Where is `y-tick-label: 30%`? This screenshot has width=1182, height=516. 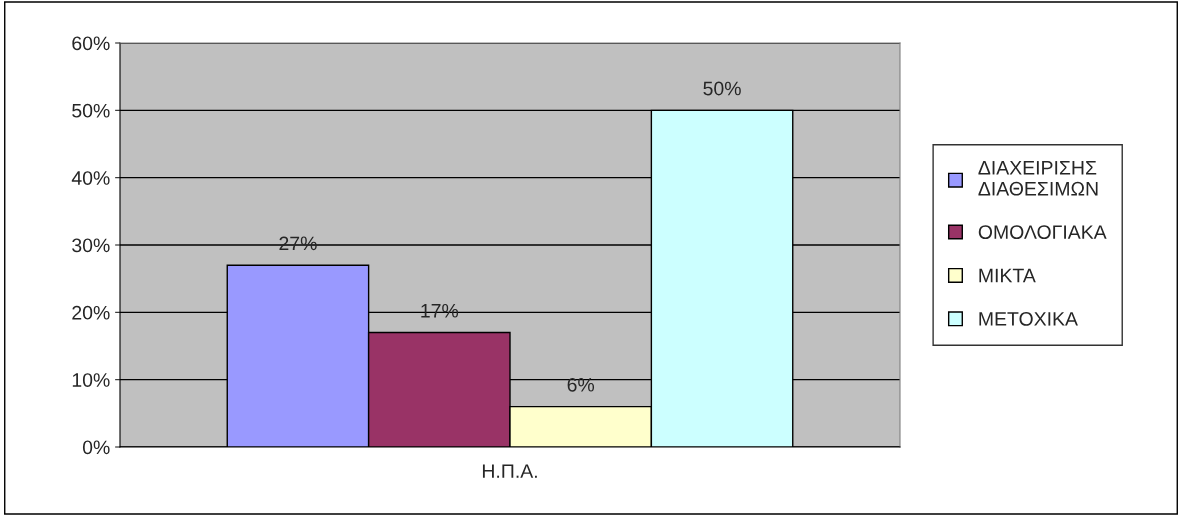
y-tick-label: 30% is located at coordinates (91, 245).